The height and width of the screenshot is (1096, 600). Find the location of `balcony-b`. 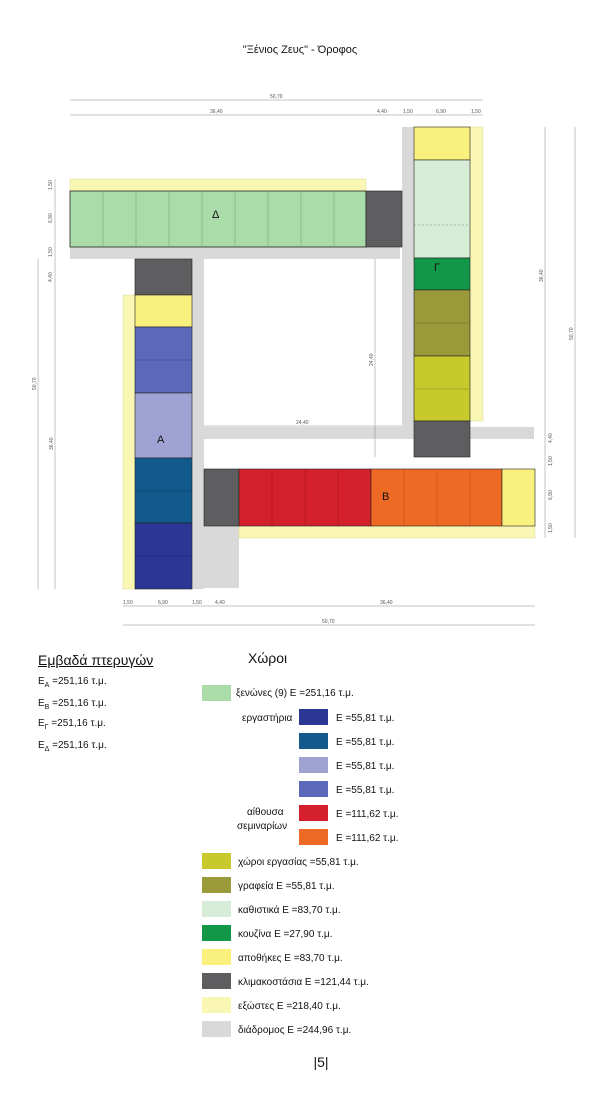

balcony-b is located at coordinates (387, 532).